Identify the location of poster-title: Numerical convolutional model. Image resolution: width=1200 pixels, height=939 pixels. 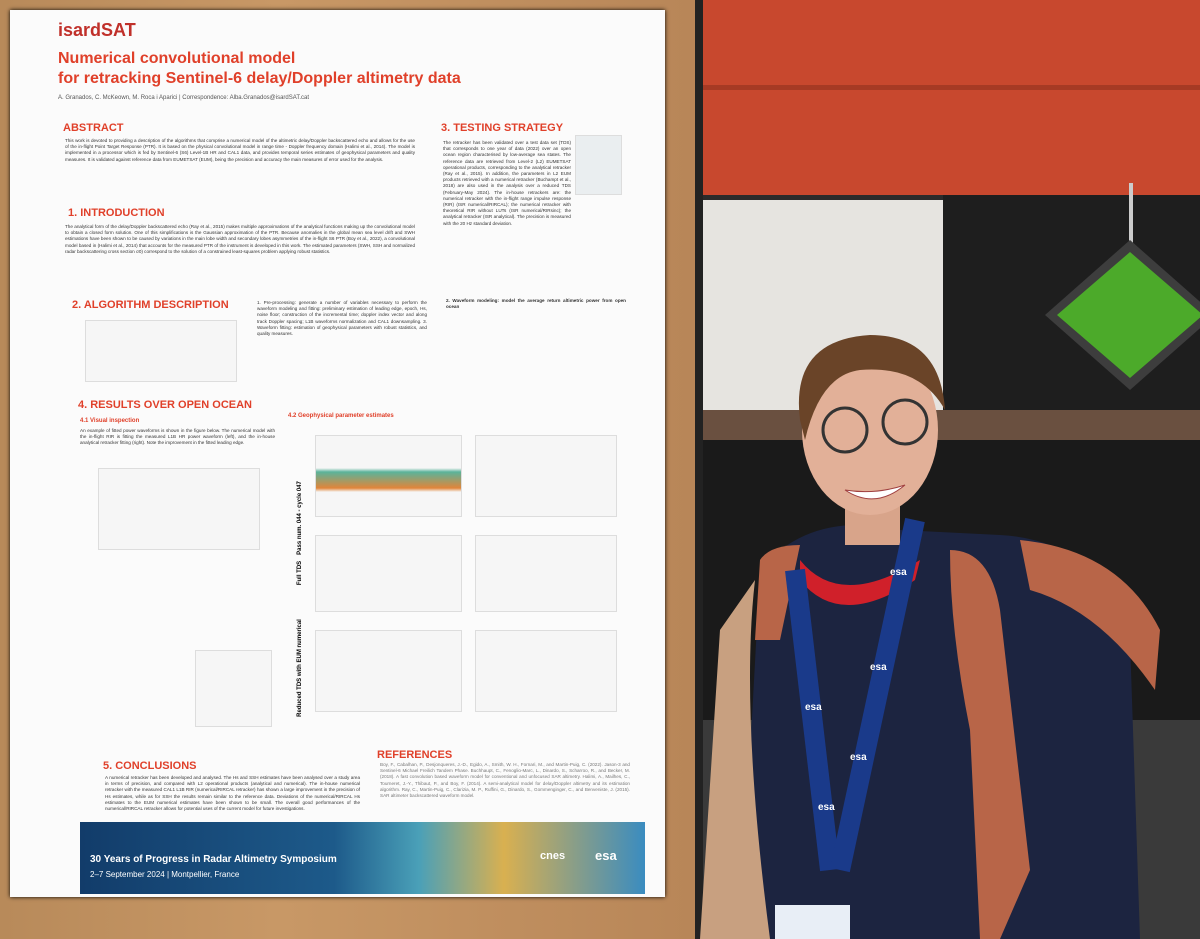
(177, 58).